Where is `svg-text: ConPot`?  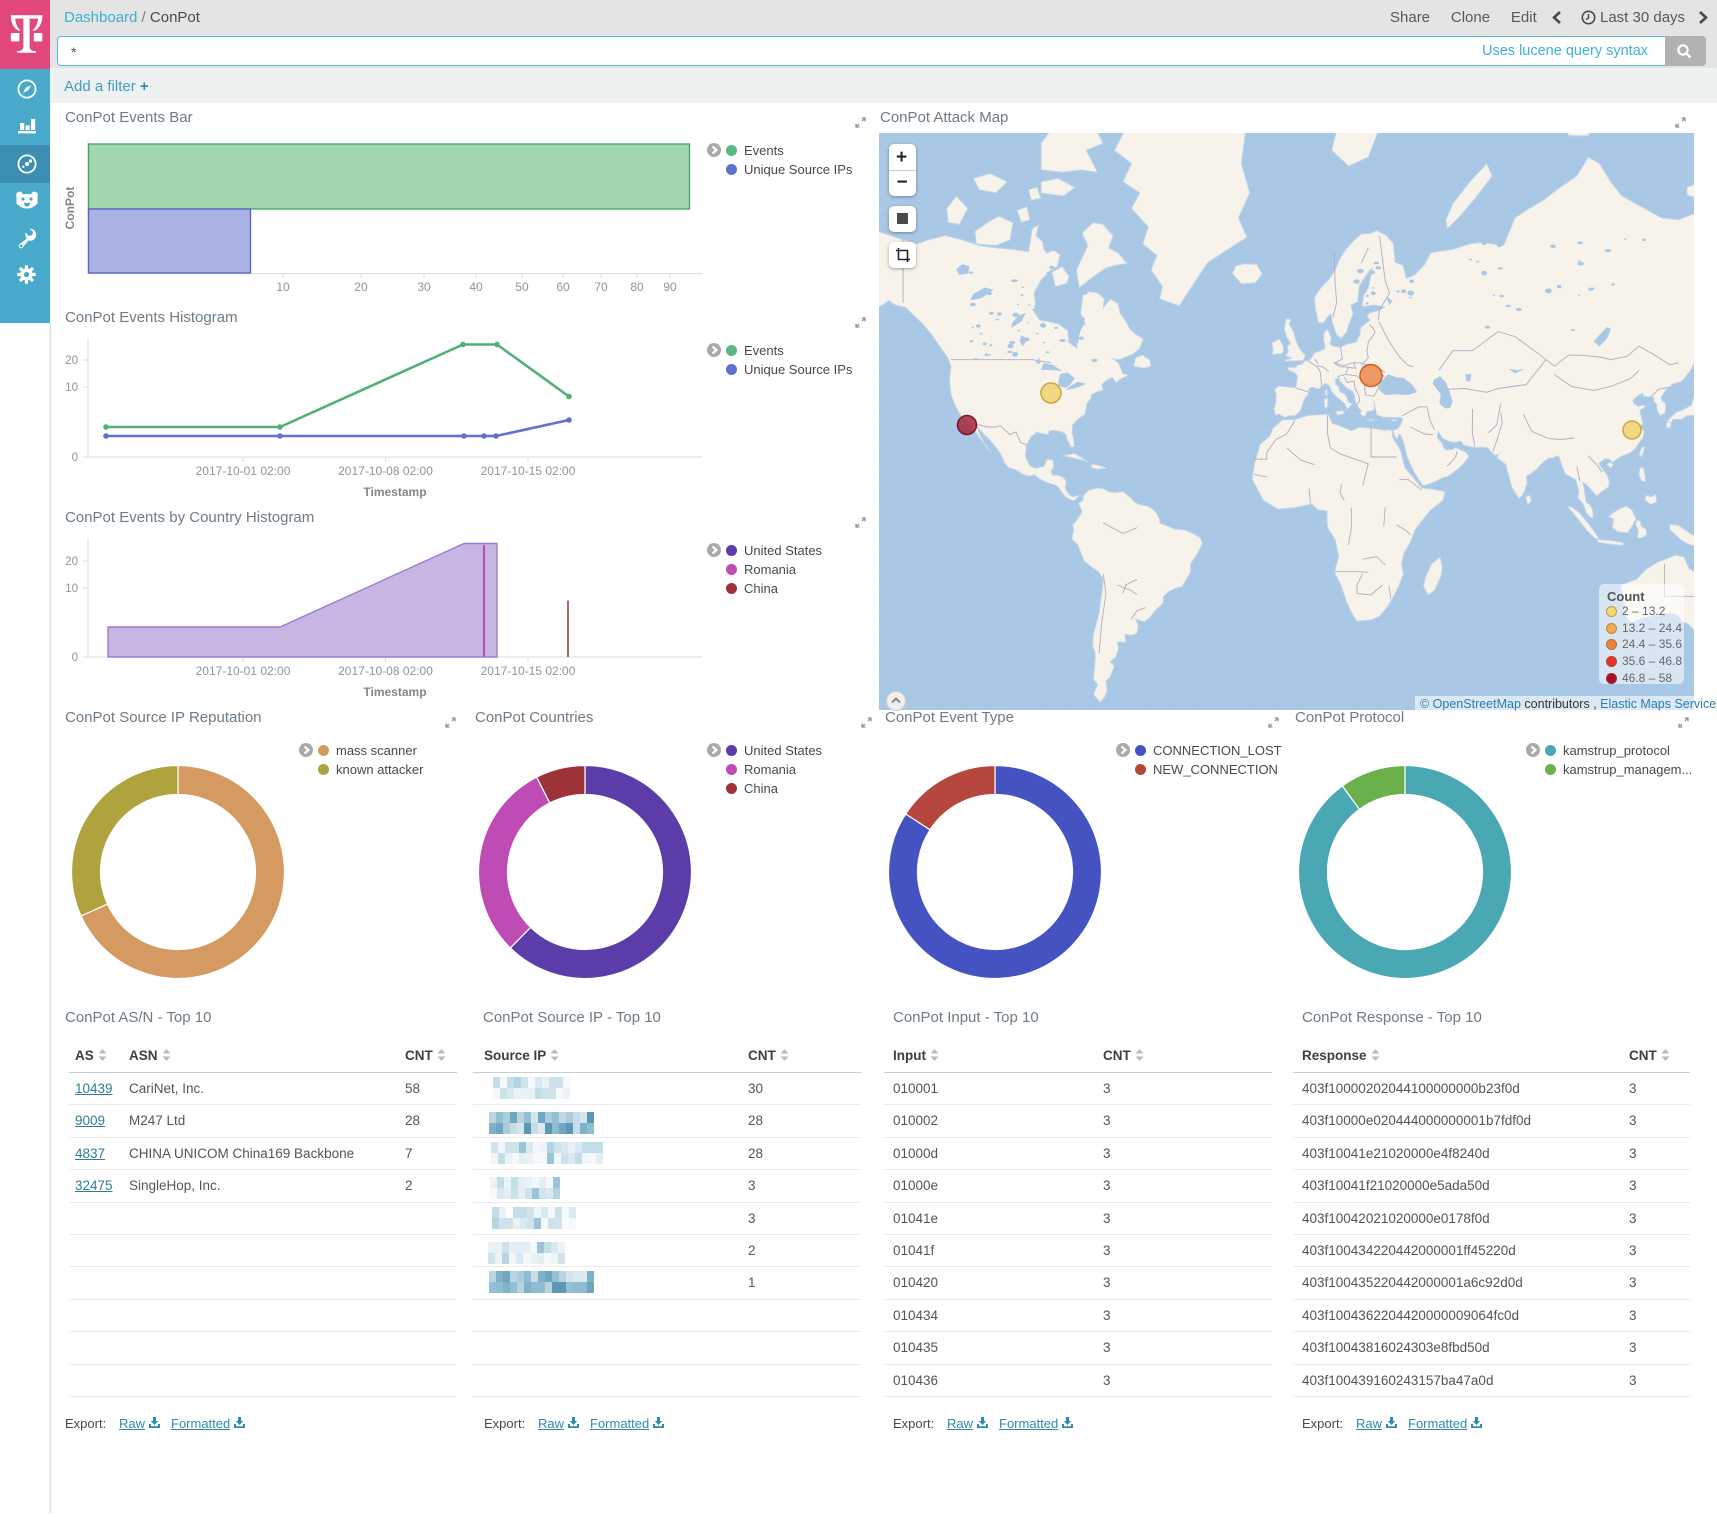
svg-text: ConPot is located at coordinates (70, 208).